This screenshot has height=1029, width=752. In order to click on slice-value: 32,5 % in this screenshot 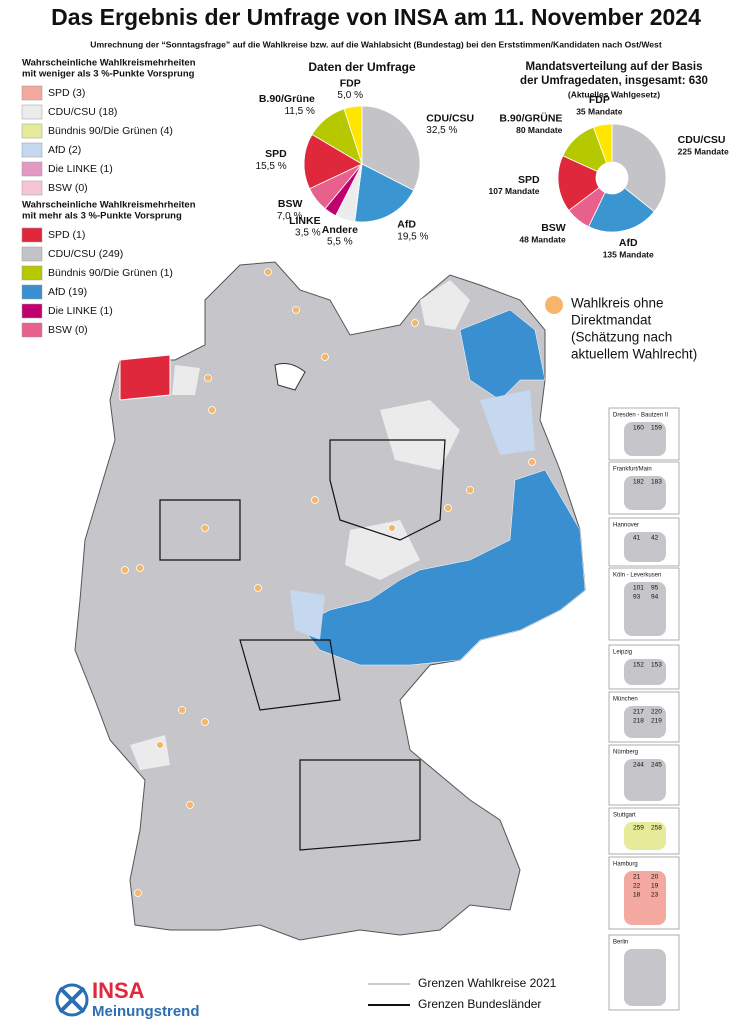, I will do `click(441, 130)`.